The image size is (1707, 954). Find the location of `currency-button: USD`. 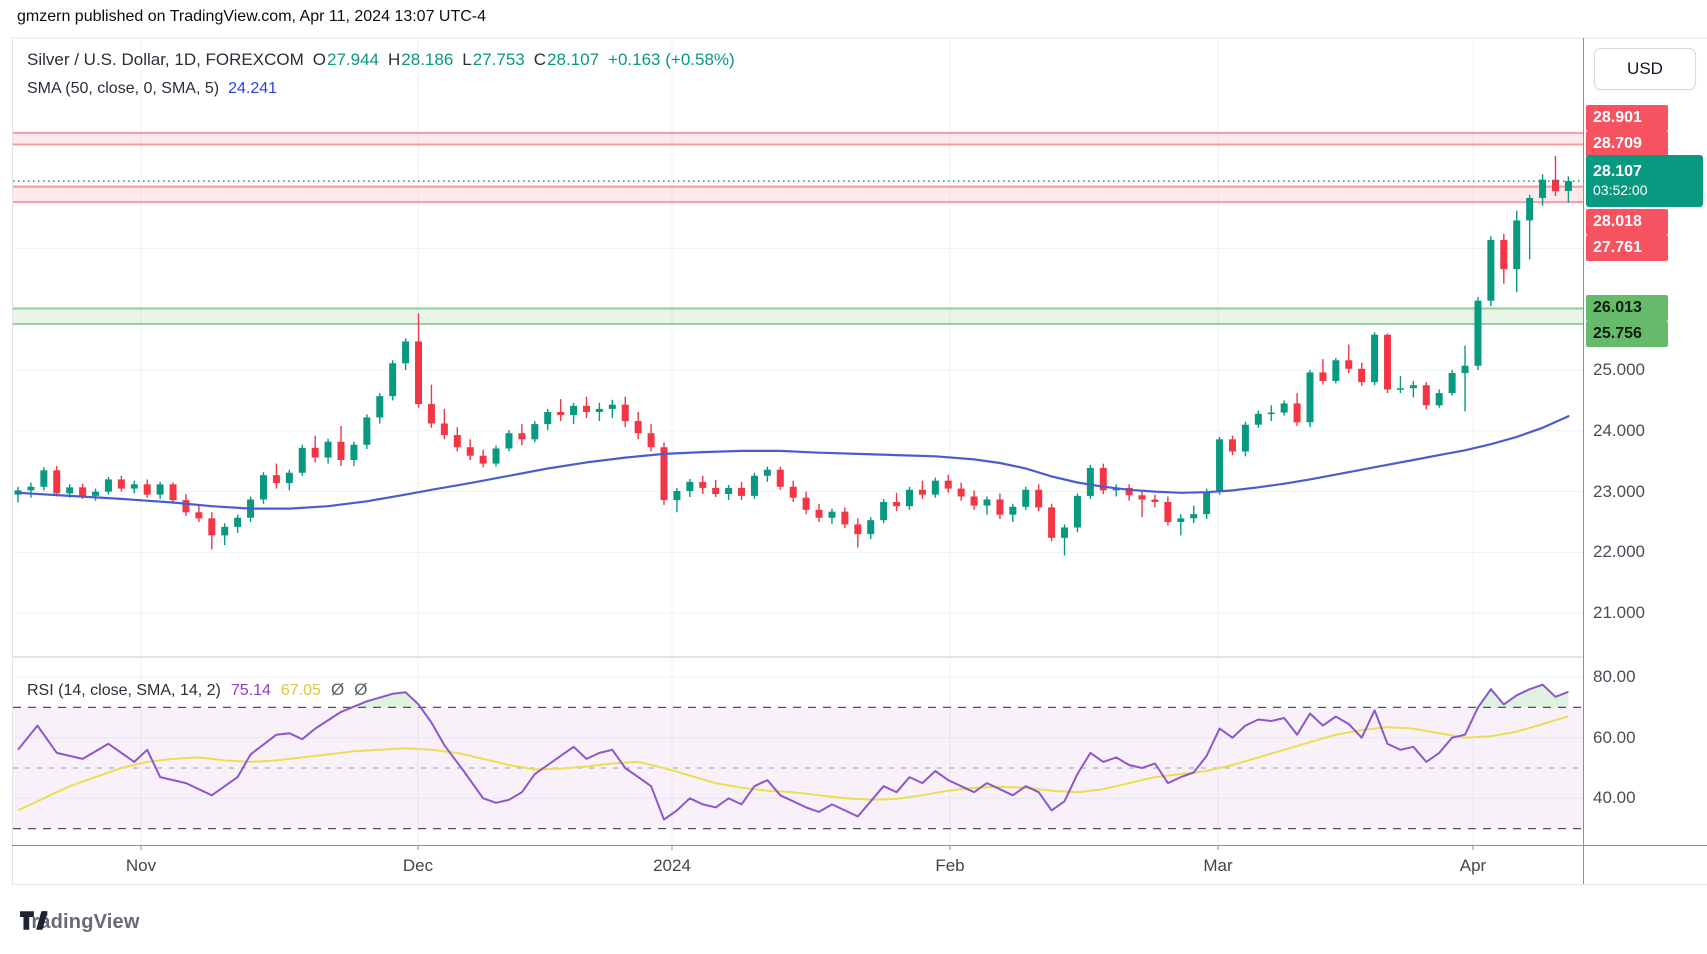

currency-button: USD is located at coordinates (1645, 69).